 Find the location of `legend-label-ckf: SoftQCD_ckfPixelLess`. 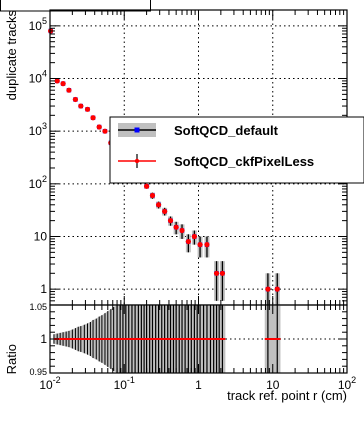

legend-label-ckf: SoftQCD_ckfPixelLess is located at coordinates (244, 161).